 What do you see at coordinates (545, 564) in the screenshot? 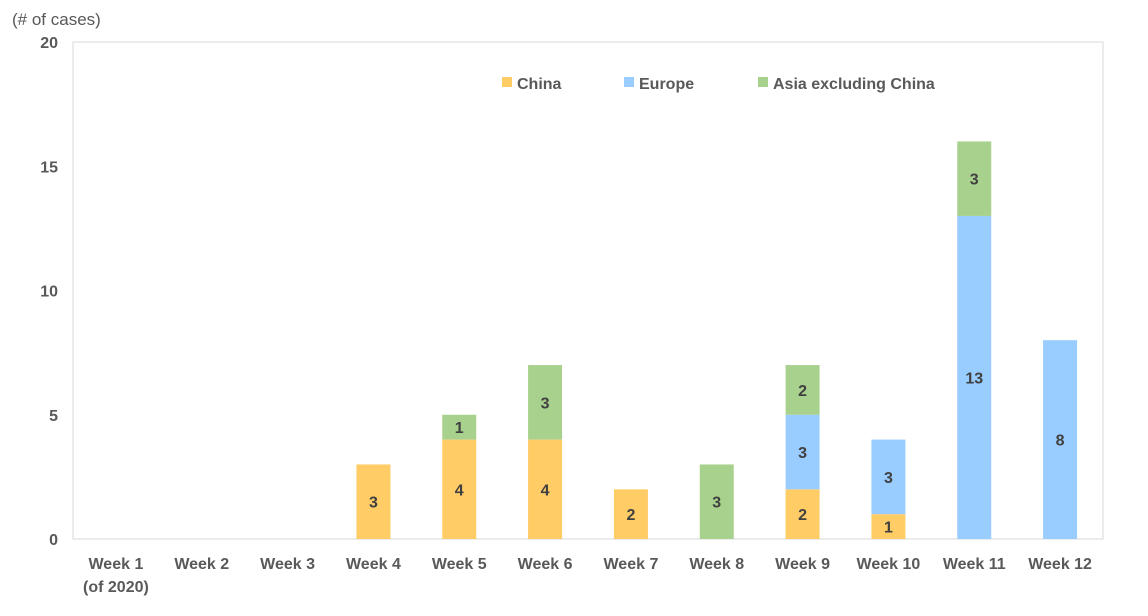
I see `x-tick-label: Week 6` at bounding box center [545, 564].